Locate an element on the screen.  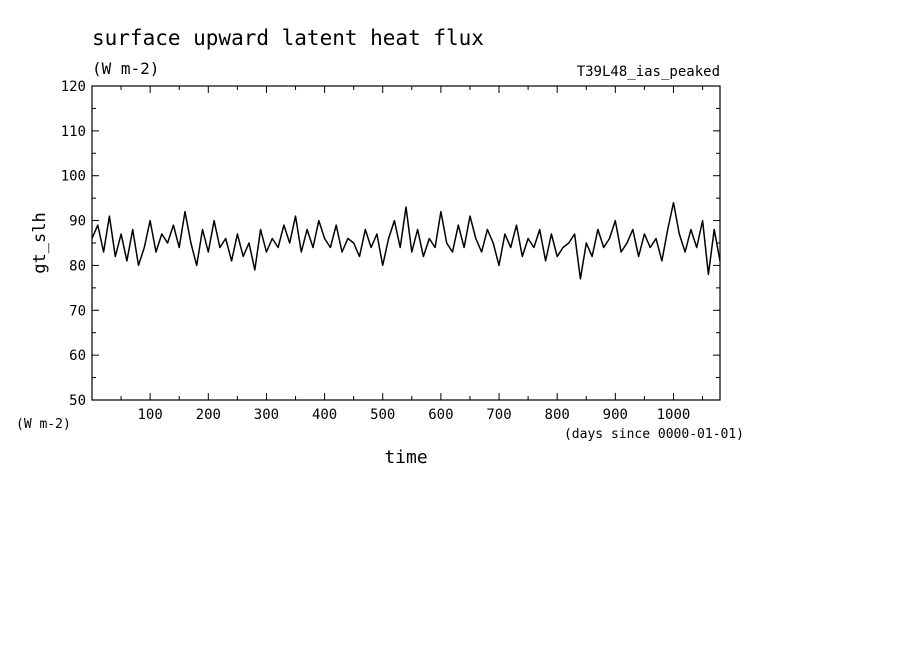
y-tick-label: 80 is located at coordinates (77, 266).